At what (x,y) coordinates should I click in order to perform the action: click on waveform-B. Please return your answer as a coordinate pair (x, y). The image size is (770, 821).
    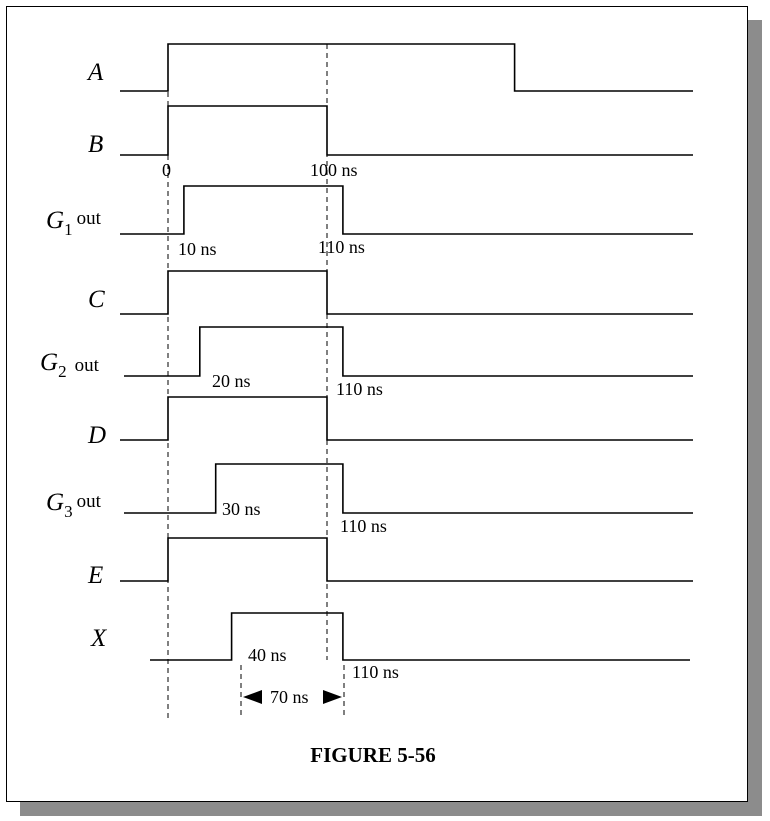
    Looking at the image, I should click on (406, 130).